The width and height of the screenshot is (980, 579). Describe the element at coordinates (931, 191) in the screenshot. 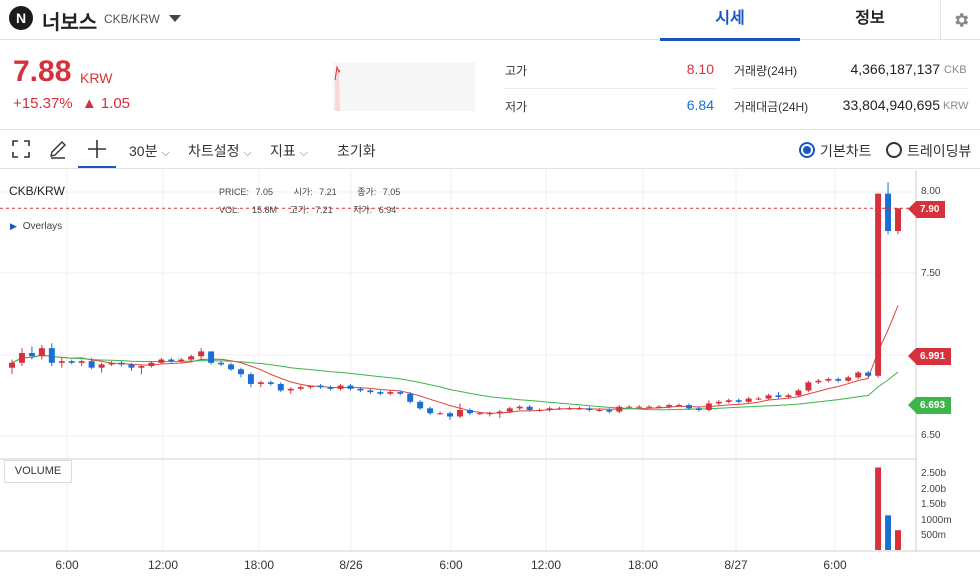

I see `y-axis-label: 8.00` at that location.